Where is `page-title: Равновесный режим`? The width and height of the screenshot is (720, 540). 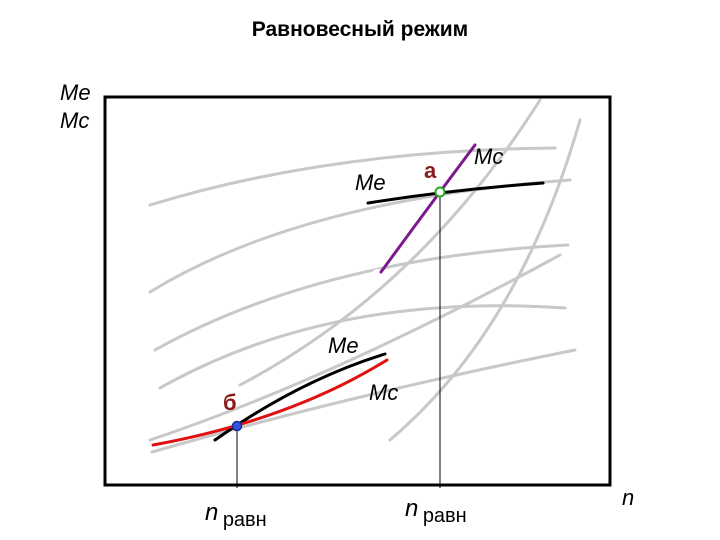
page-title: Равновесный режим is located at coordinates (360, 29).